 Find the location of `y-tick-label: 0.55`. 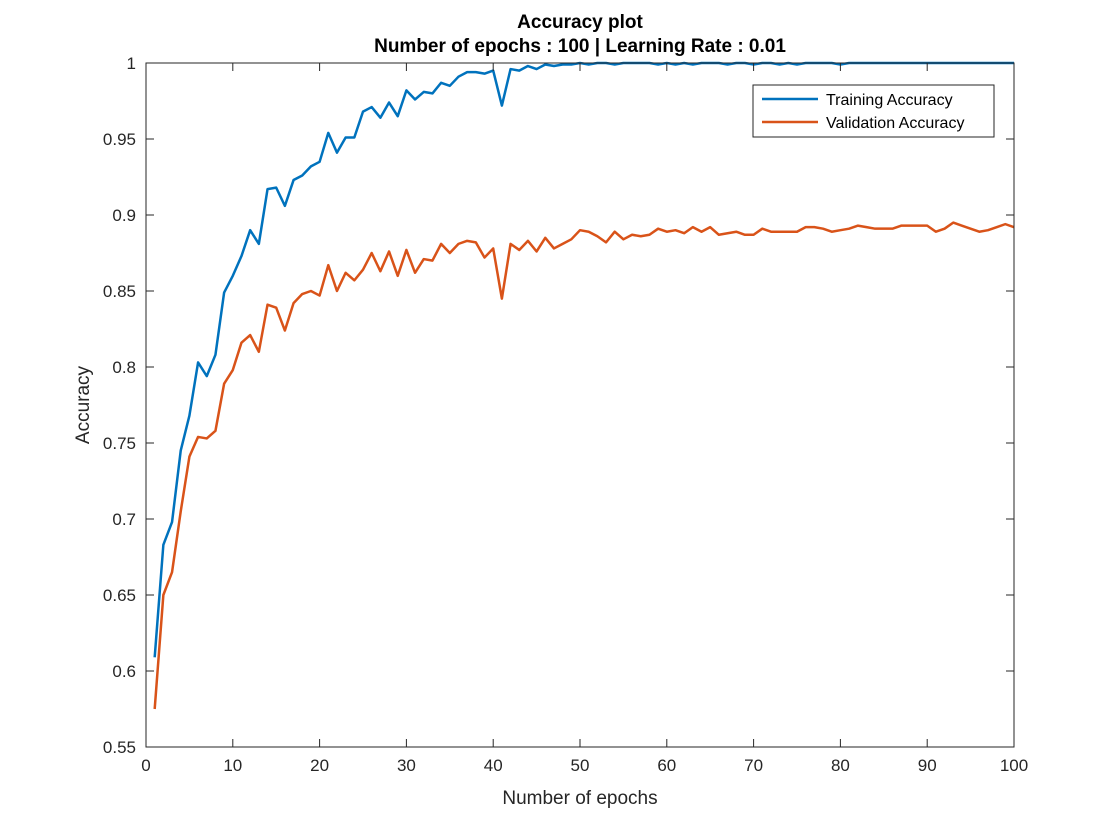

y-tick-label: 0.55 is located at coordinates (119, 747).